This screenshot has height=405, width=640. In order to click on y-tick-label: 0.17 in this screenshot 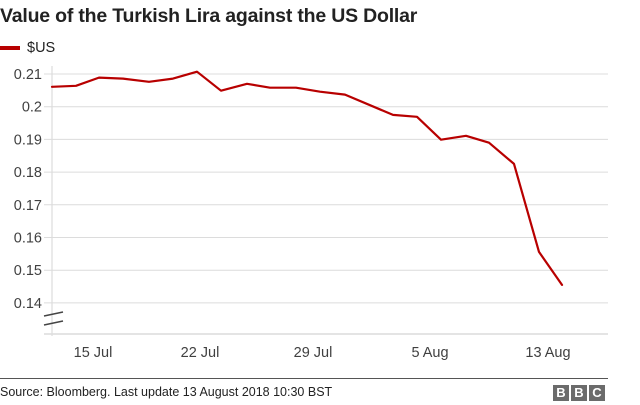, I will do `click(28, 206)`.